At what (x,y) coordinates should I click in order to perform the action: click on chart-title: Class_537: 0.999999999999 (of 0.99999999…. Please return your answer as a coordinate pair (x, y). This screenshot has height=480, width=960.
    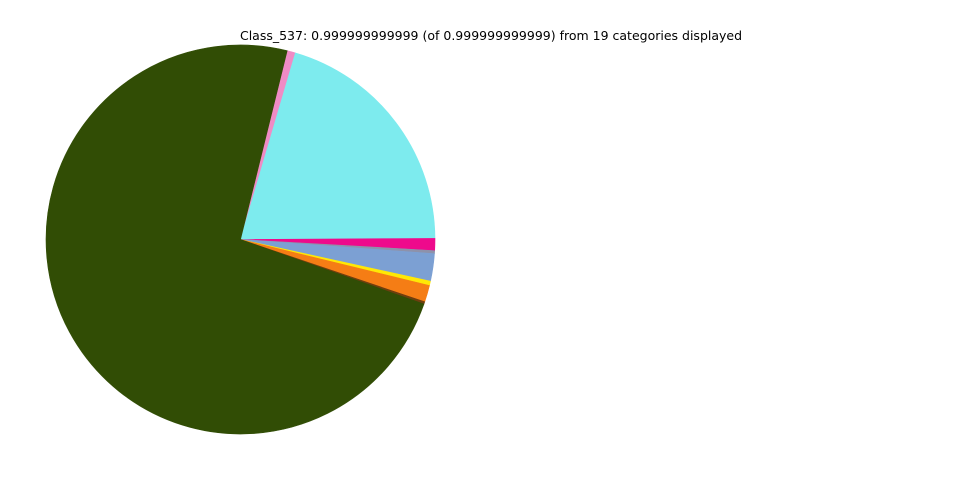
    Looking at the image, I should click on (491, 35).